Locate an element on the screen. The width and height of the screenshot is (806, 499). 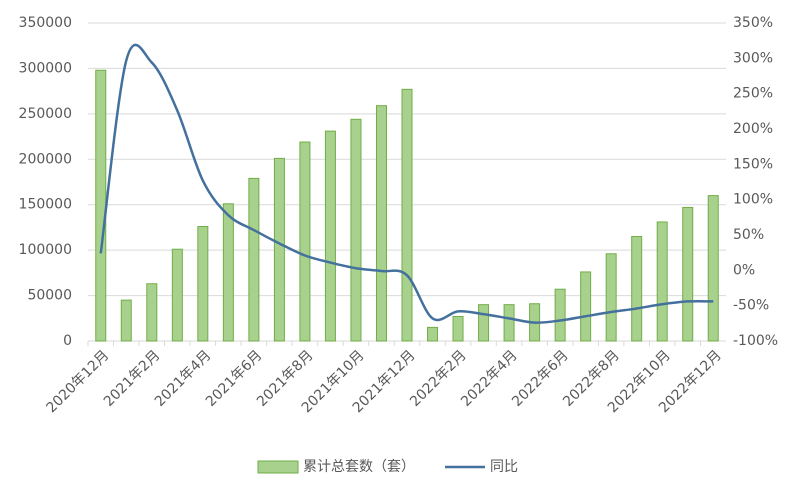
y-tick-label: 250000 is located at coordinates (45, 114).